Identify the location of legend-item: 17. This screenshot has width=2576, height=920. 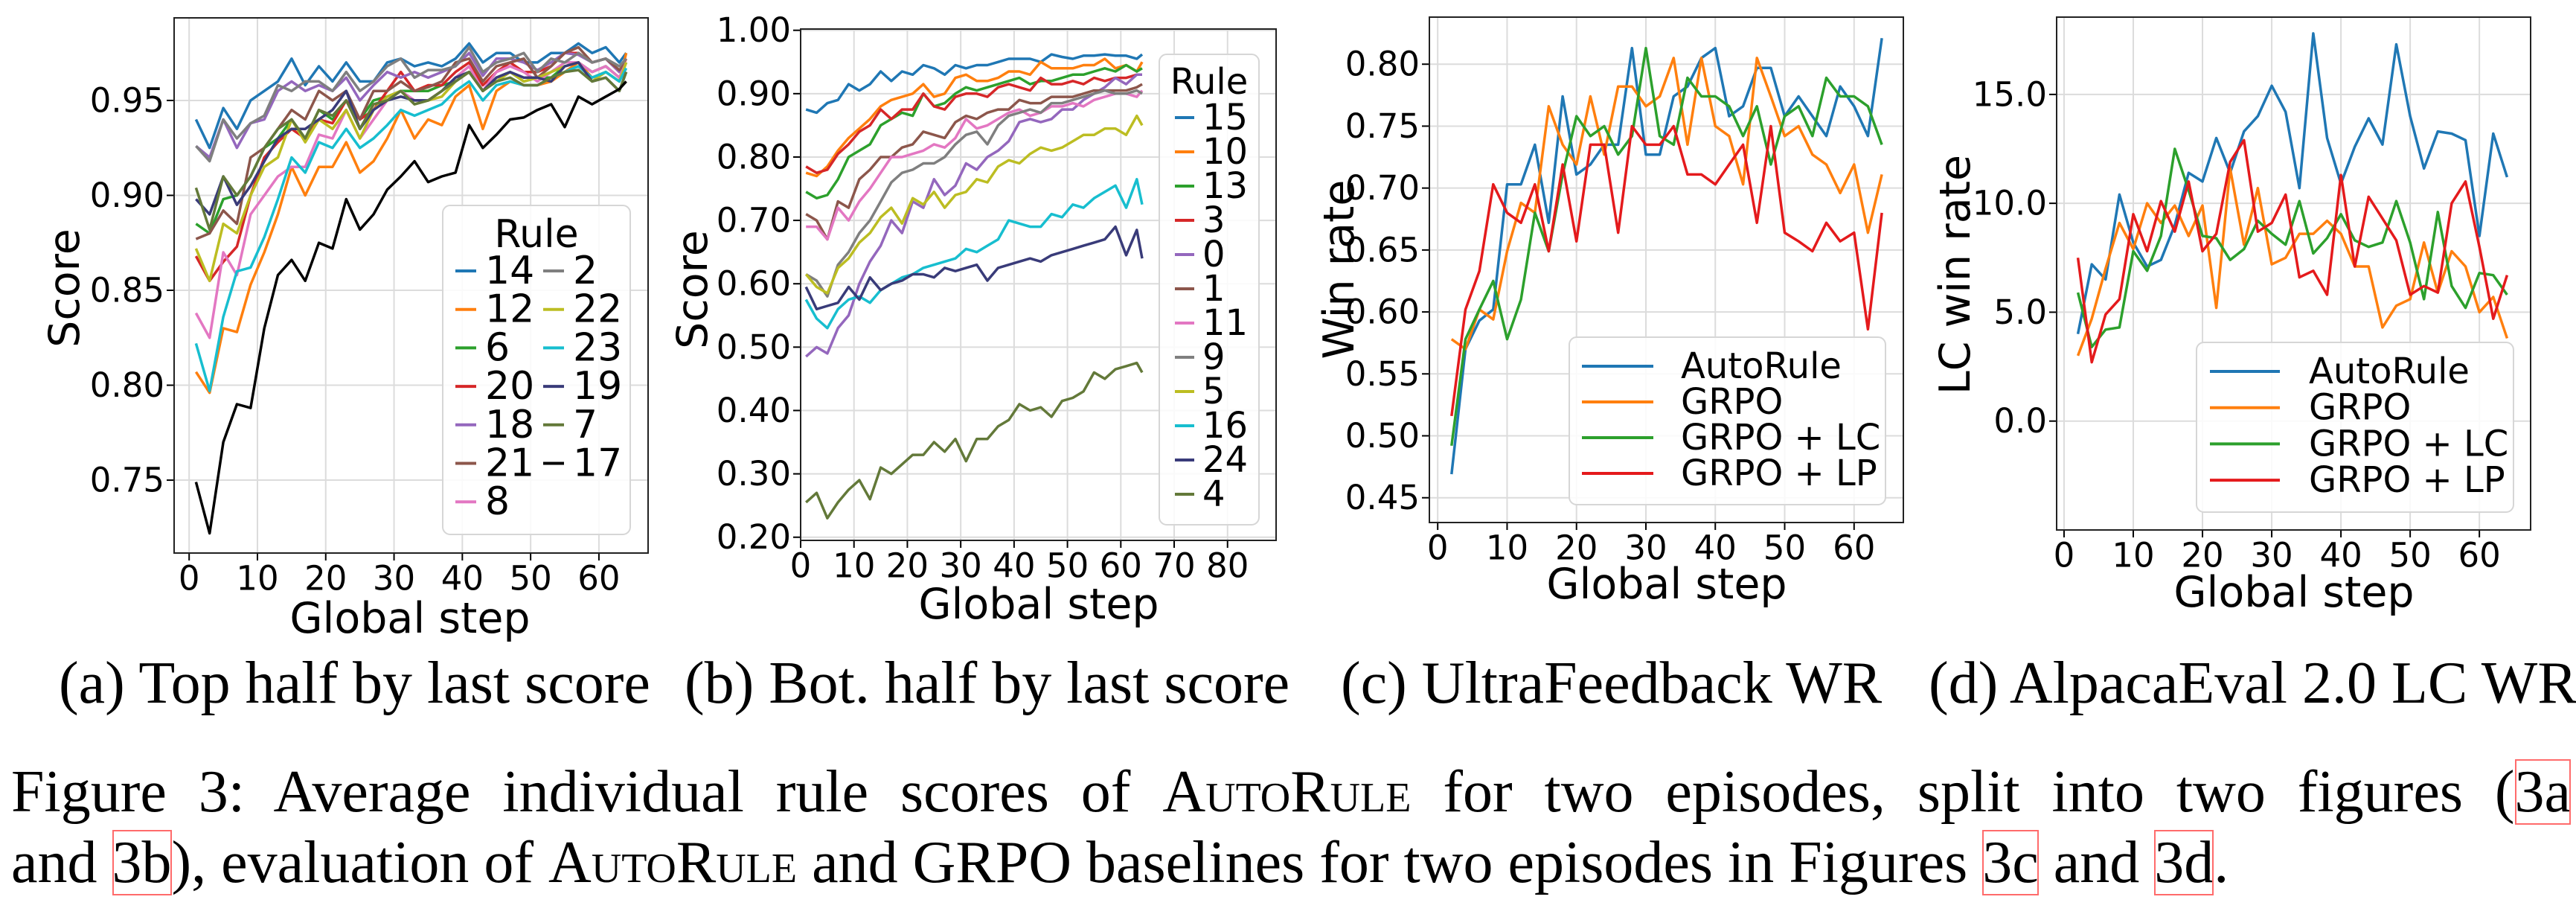
(582, 463).